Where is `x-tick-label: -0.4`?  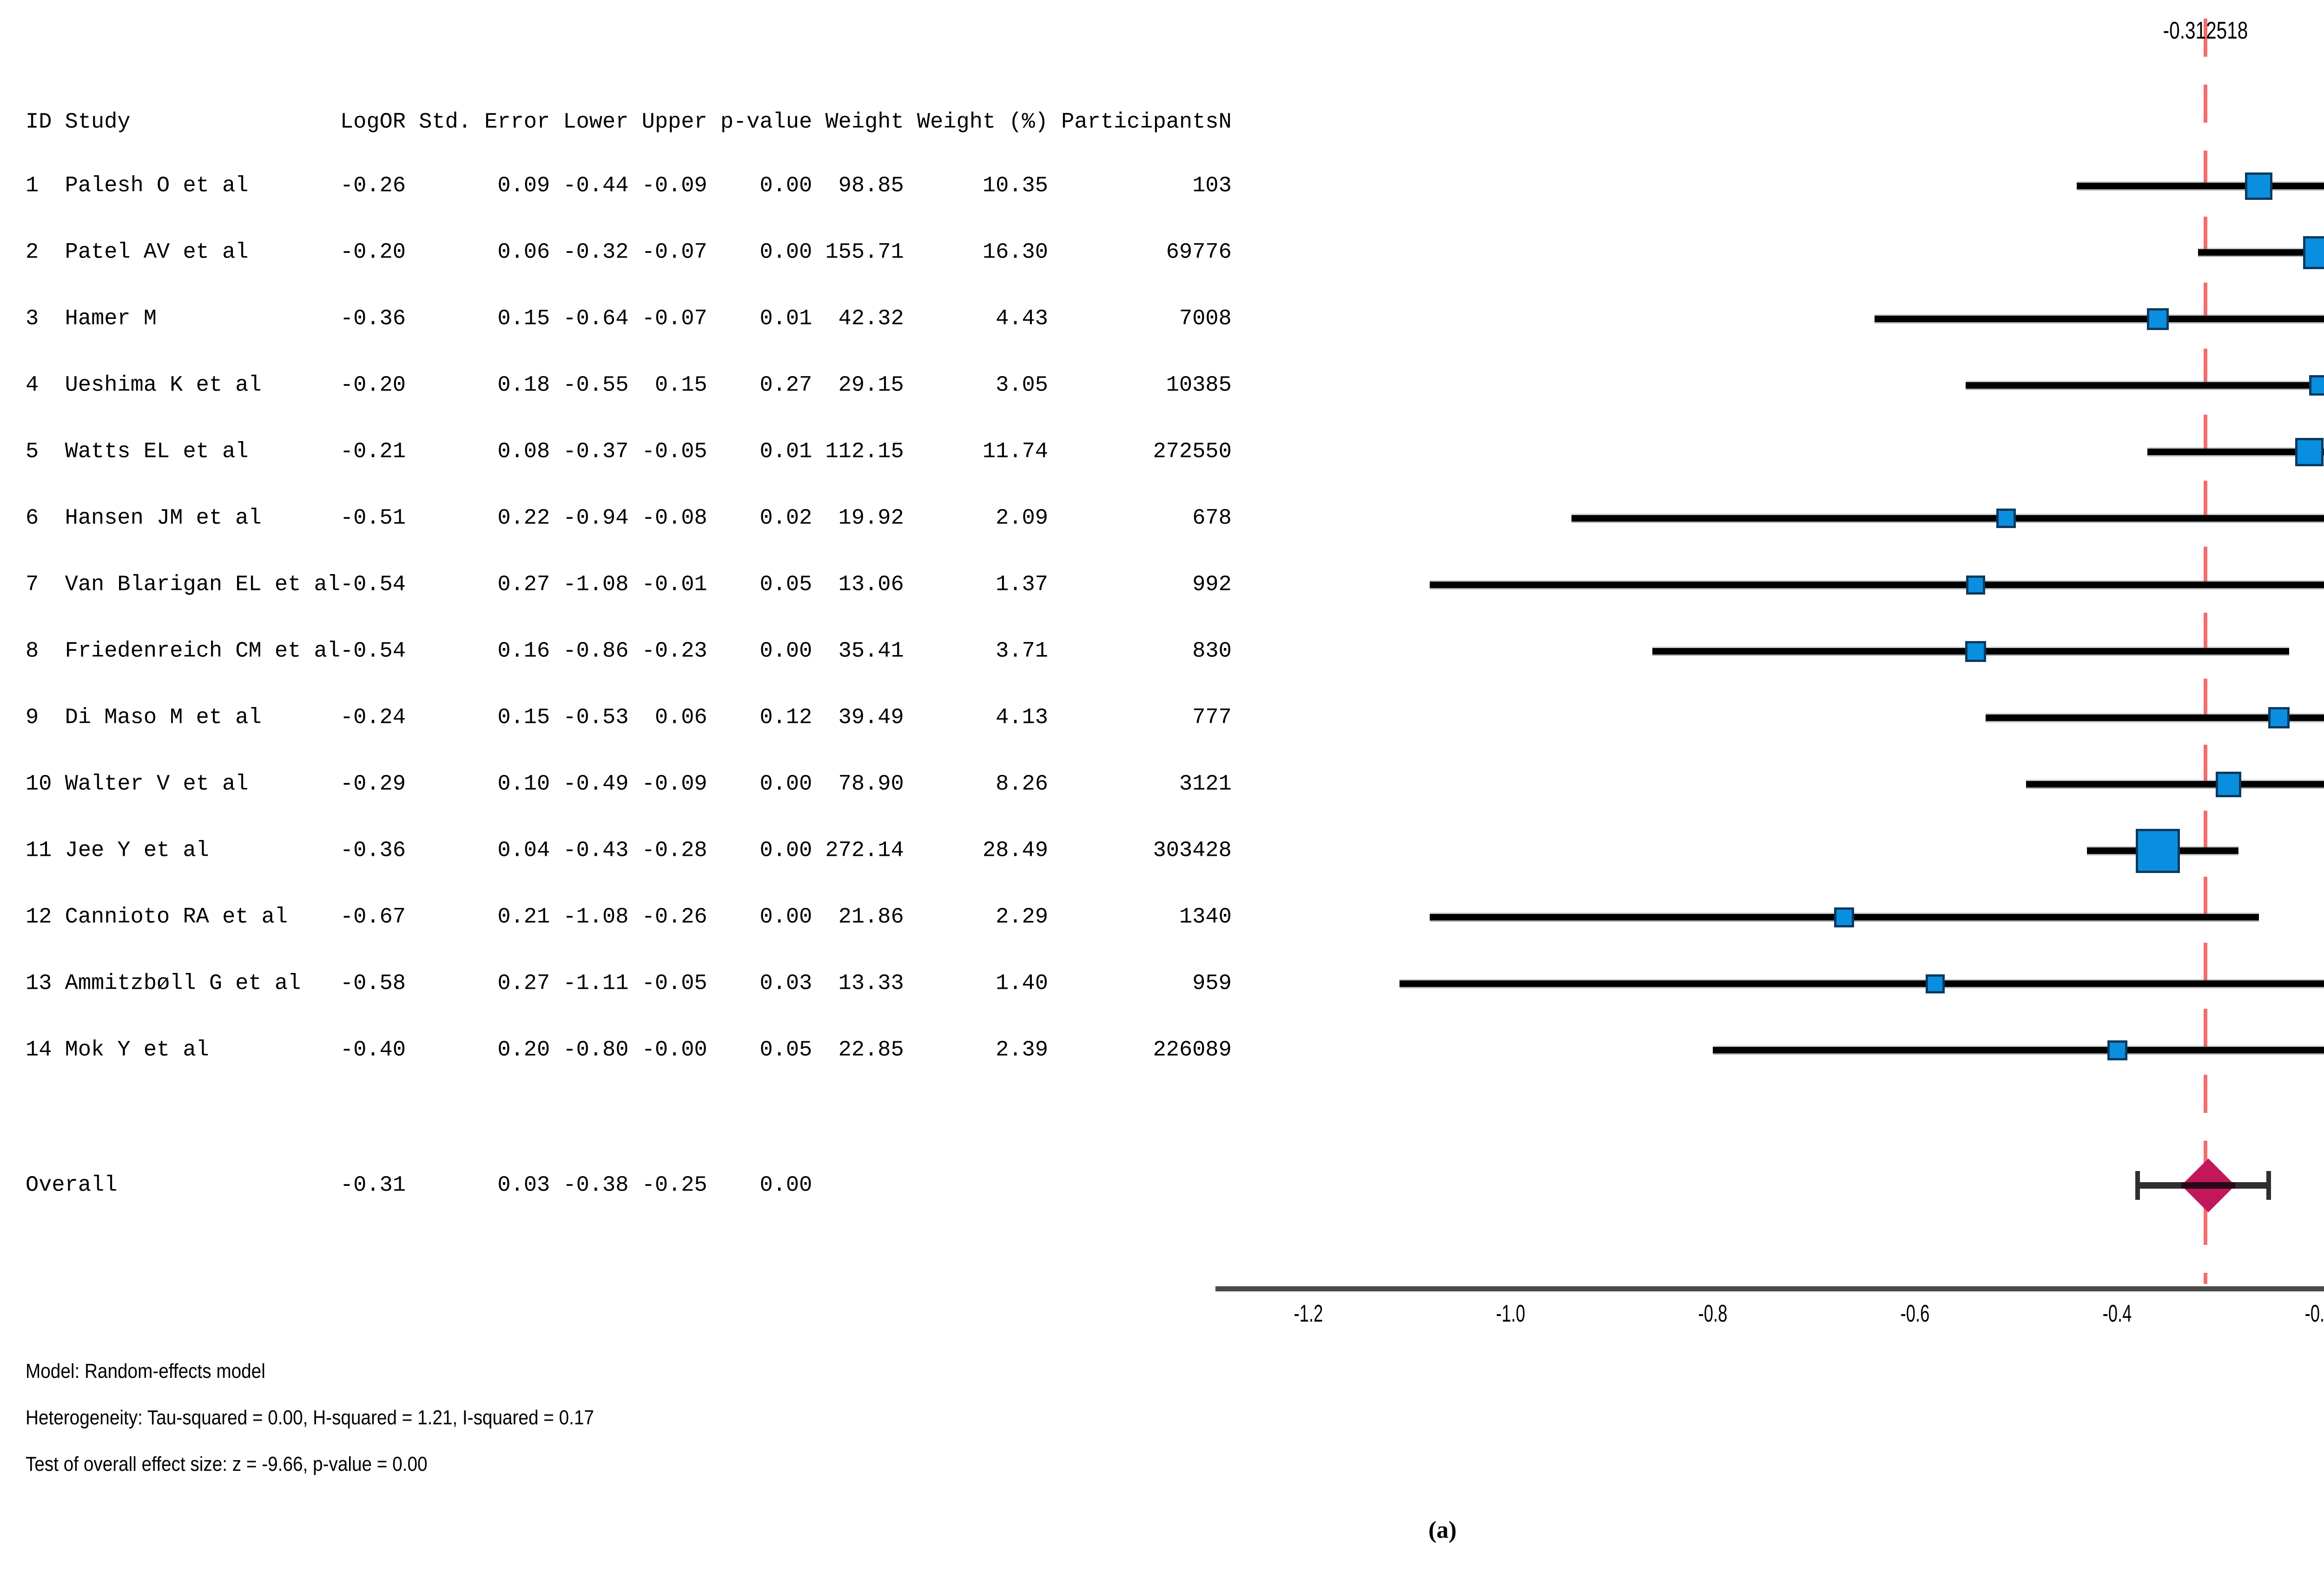
x-tick-label: -0.4 is located at coordinates (2117, 1314).